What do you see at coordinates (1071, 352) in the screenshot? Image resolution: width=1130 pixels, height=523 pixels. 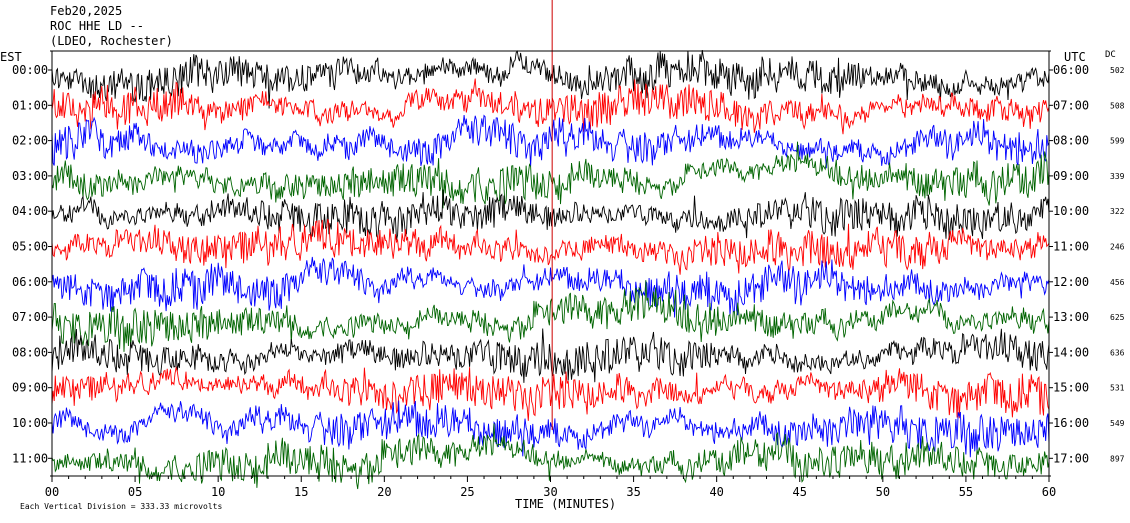 I see `right-hour-label: 14:00` at bounding box center [1071, 352].